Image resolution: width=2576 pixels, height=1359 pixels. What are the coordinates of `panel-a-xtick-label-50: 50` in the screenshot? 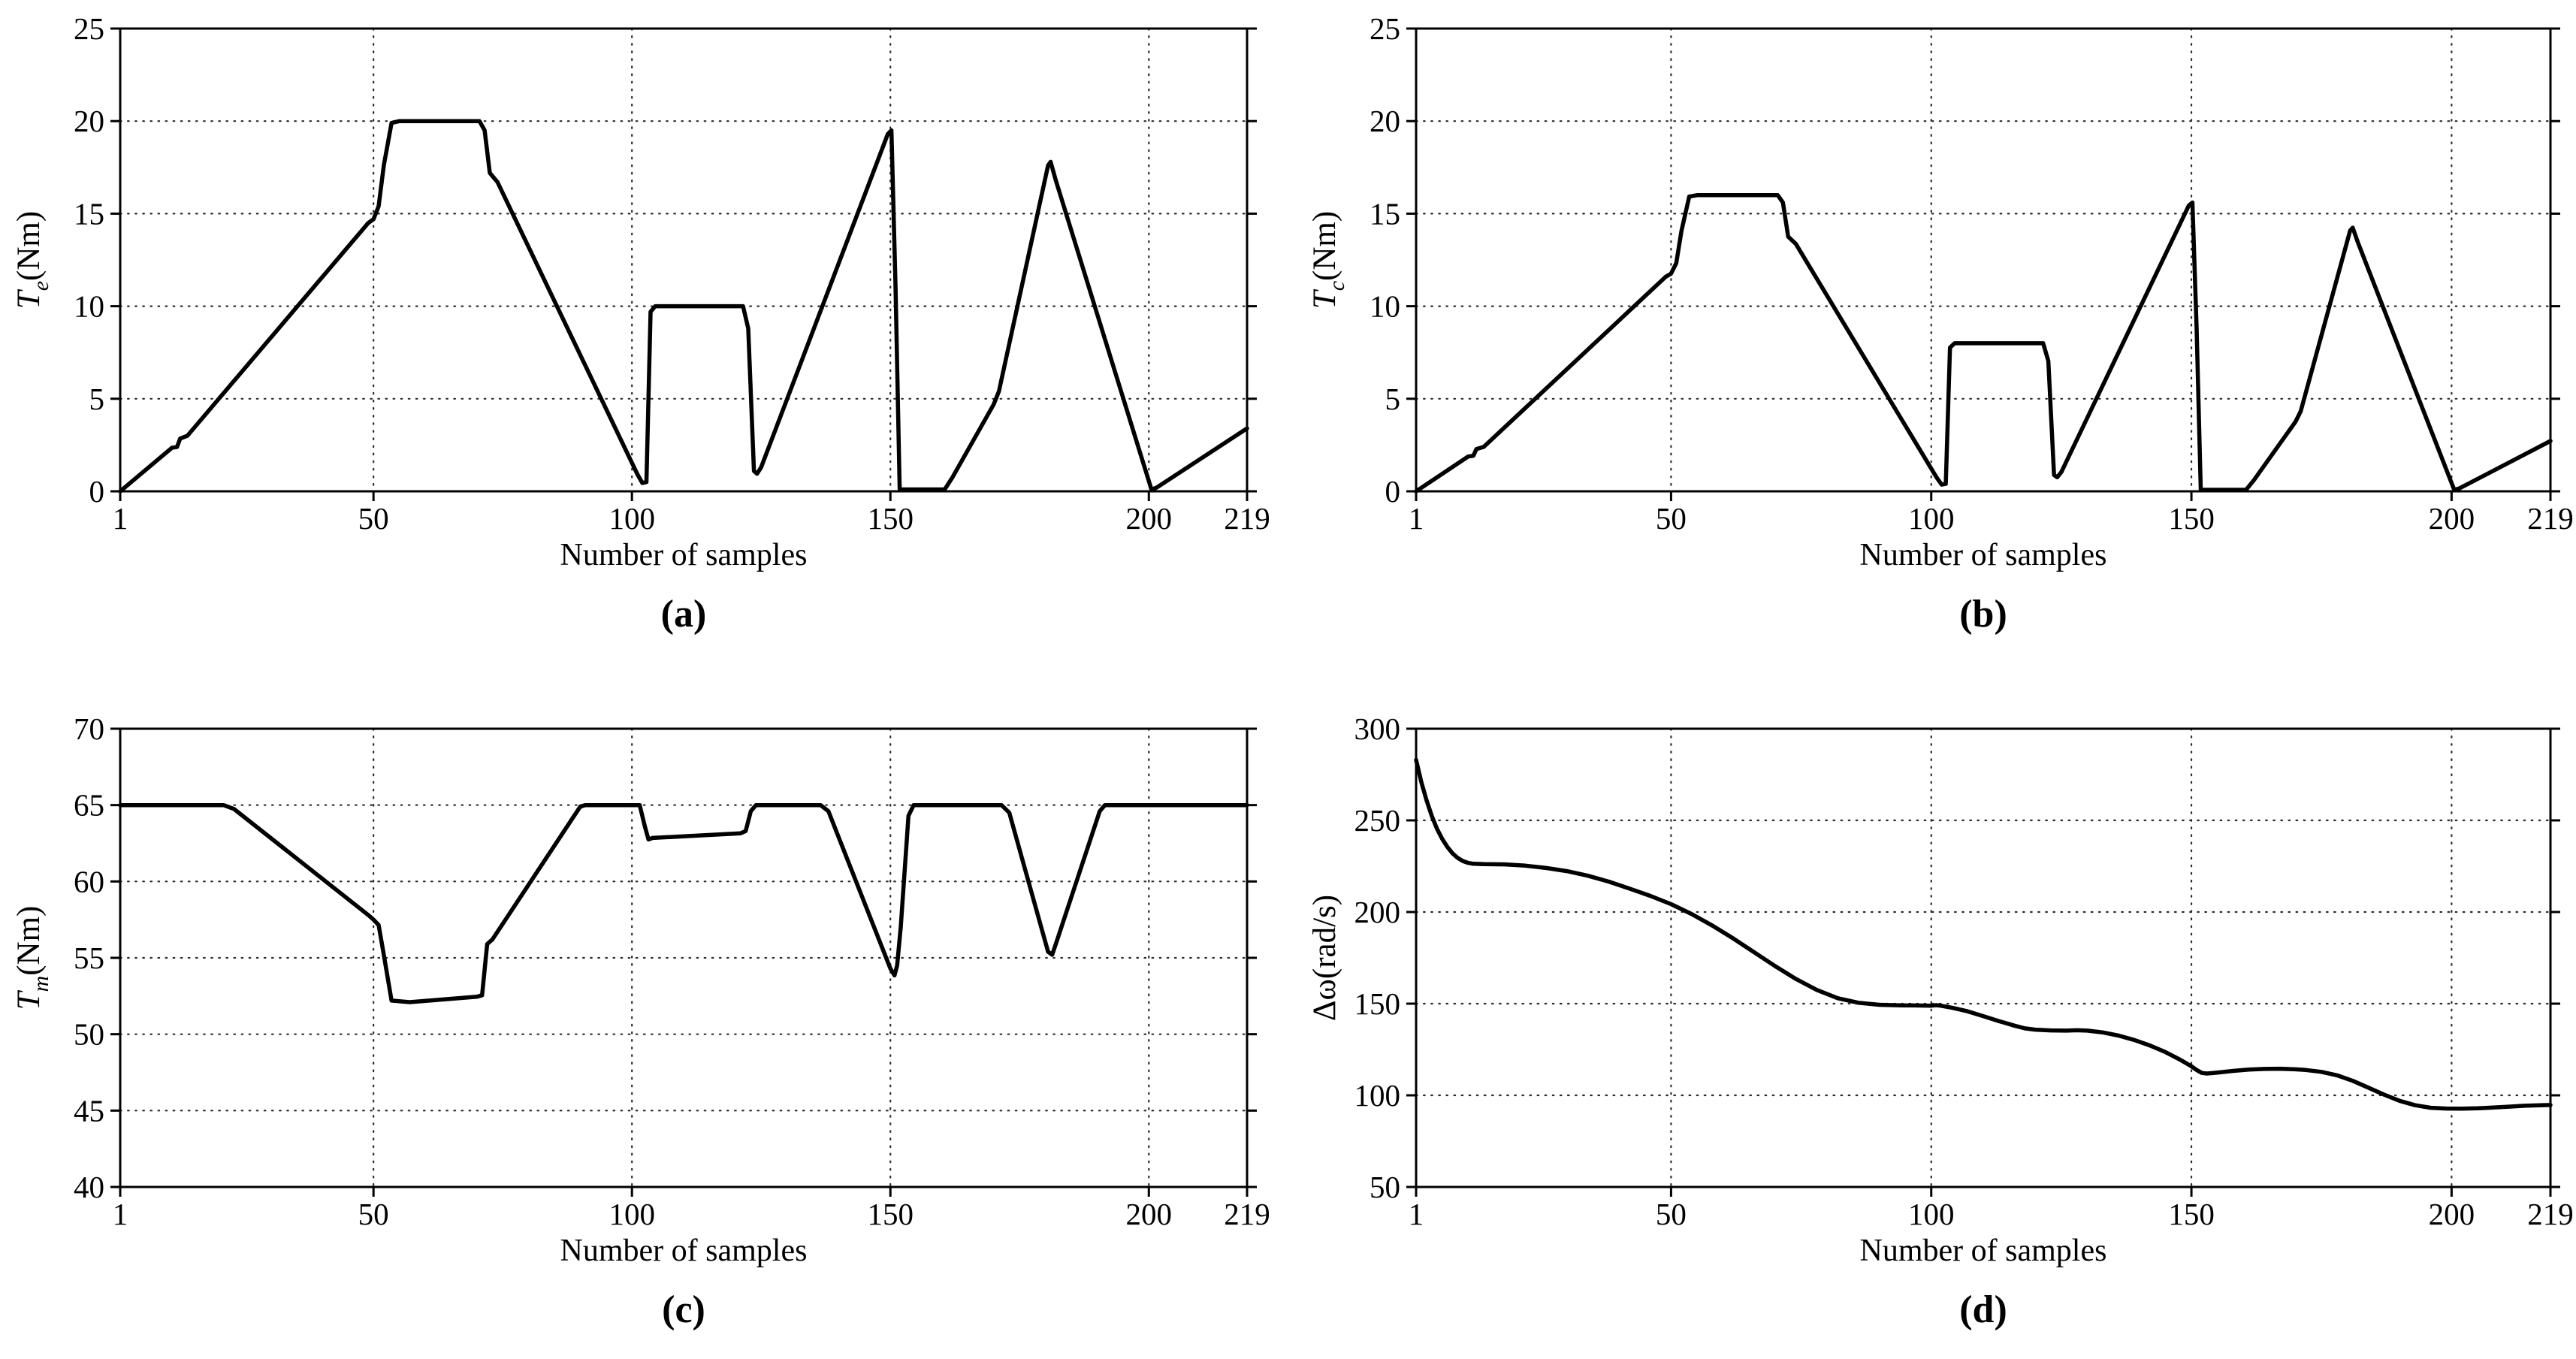 It's located at (373, 518).